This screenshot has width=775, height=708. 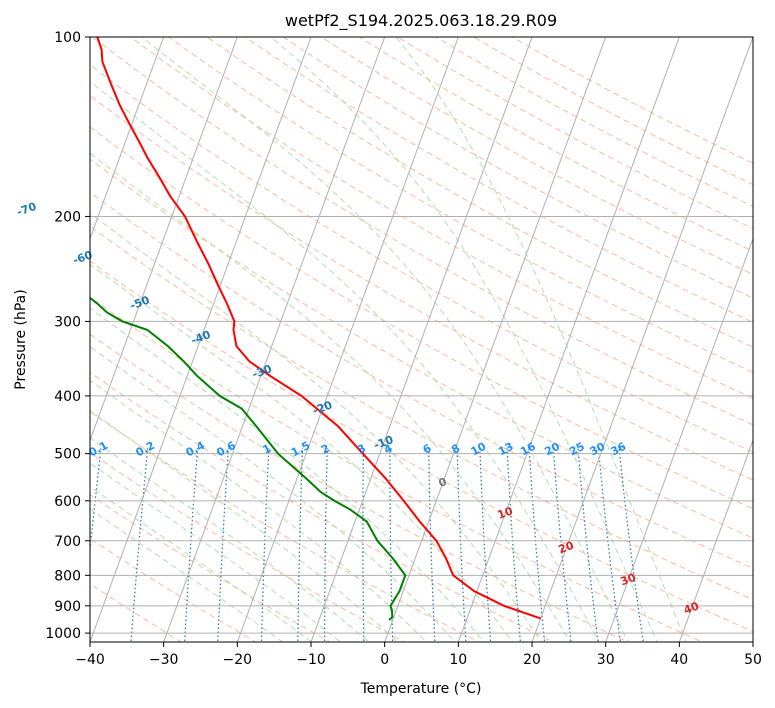 I want to click on x-tick-label: 20, so click(x=532, y=660).